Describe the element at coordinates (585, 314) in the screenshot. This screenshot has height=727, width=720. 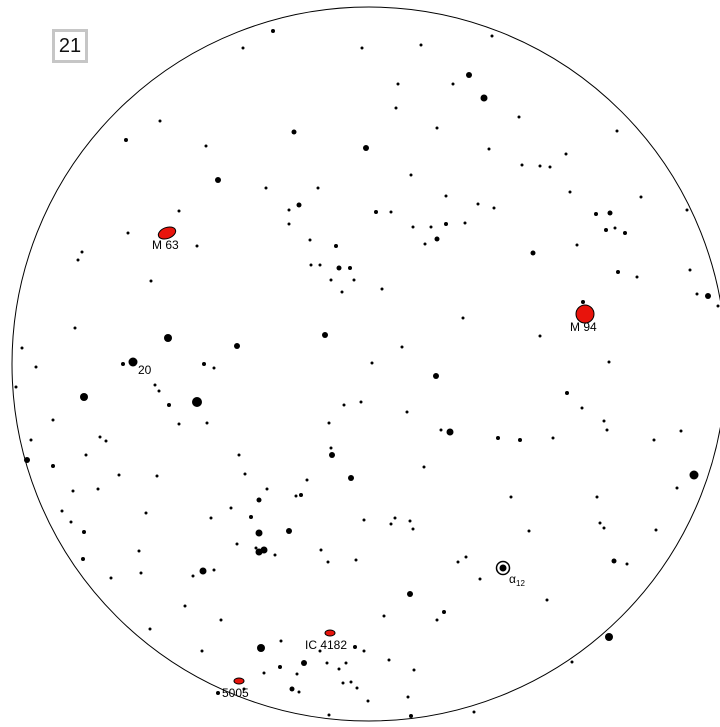
I see `galaxy-m94` at that location.